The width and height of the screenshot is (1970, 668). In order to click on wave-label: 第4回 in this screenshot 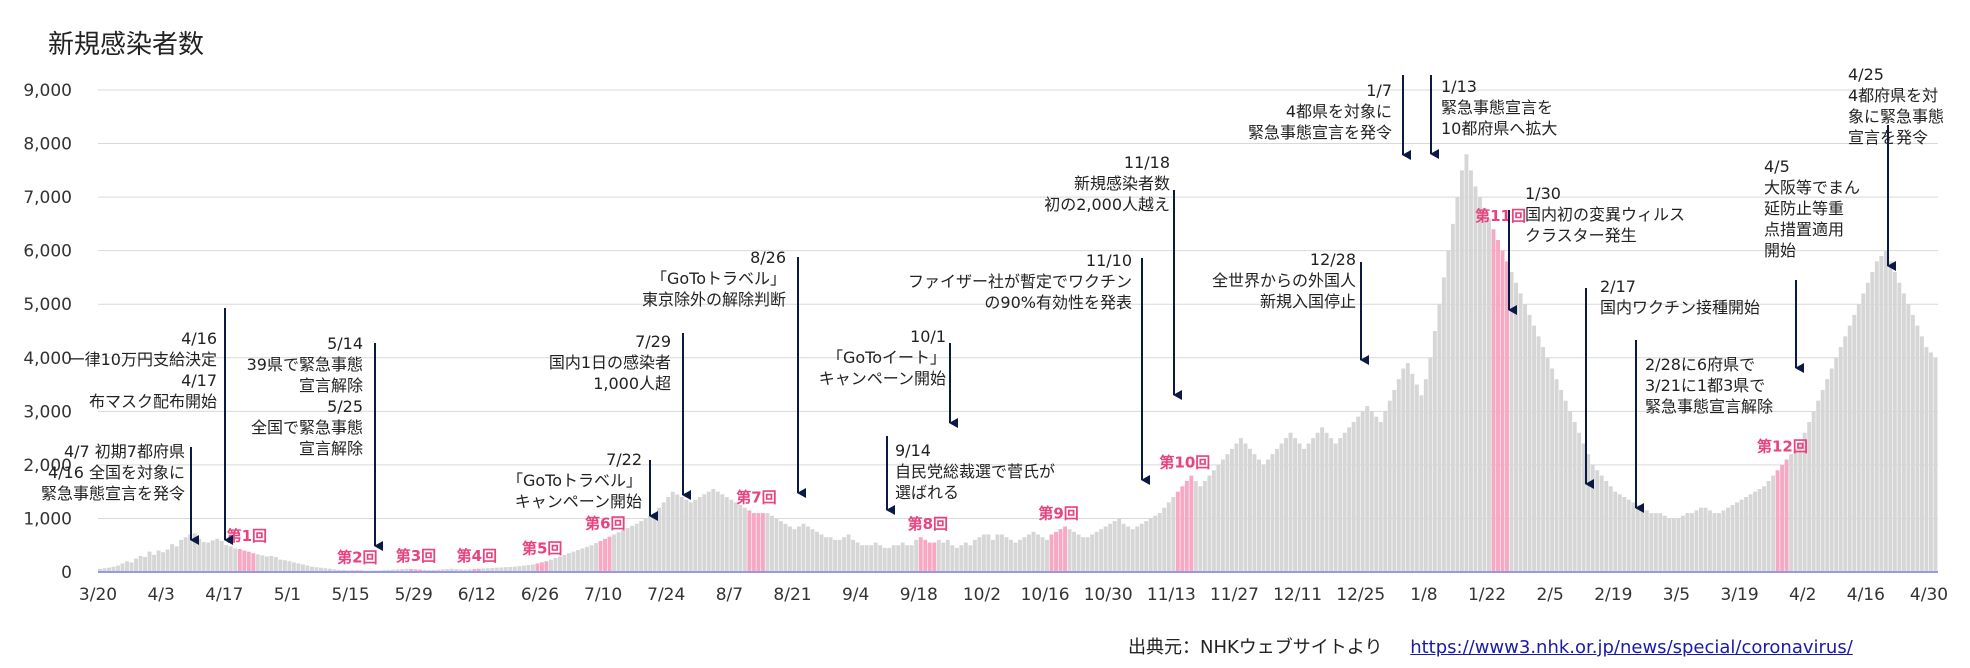, I will do `click(477, 556)`.